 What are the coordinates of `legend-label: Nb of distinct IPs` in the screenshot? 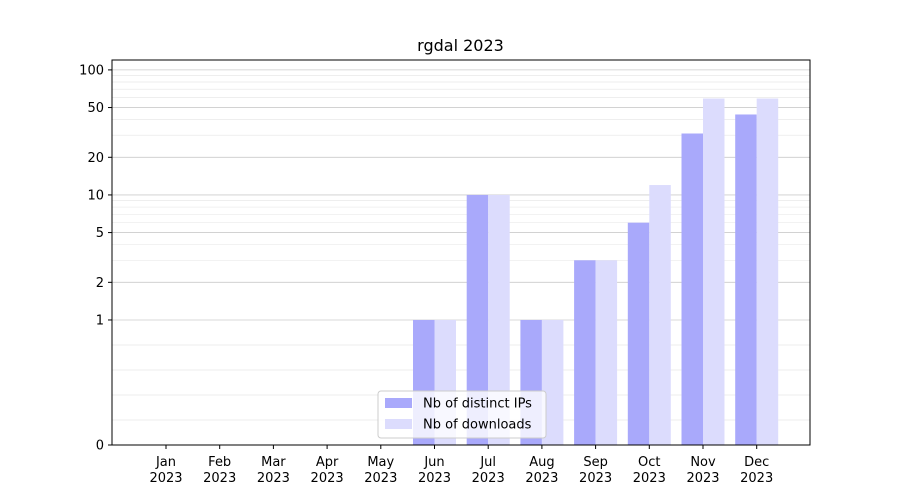 It's located at (477, 404).